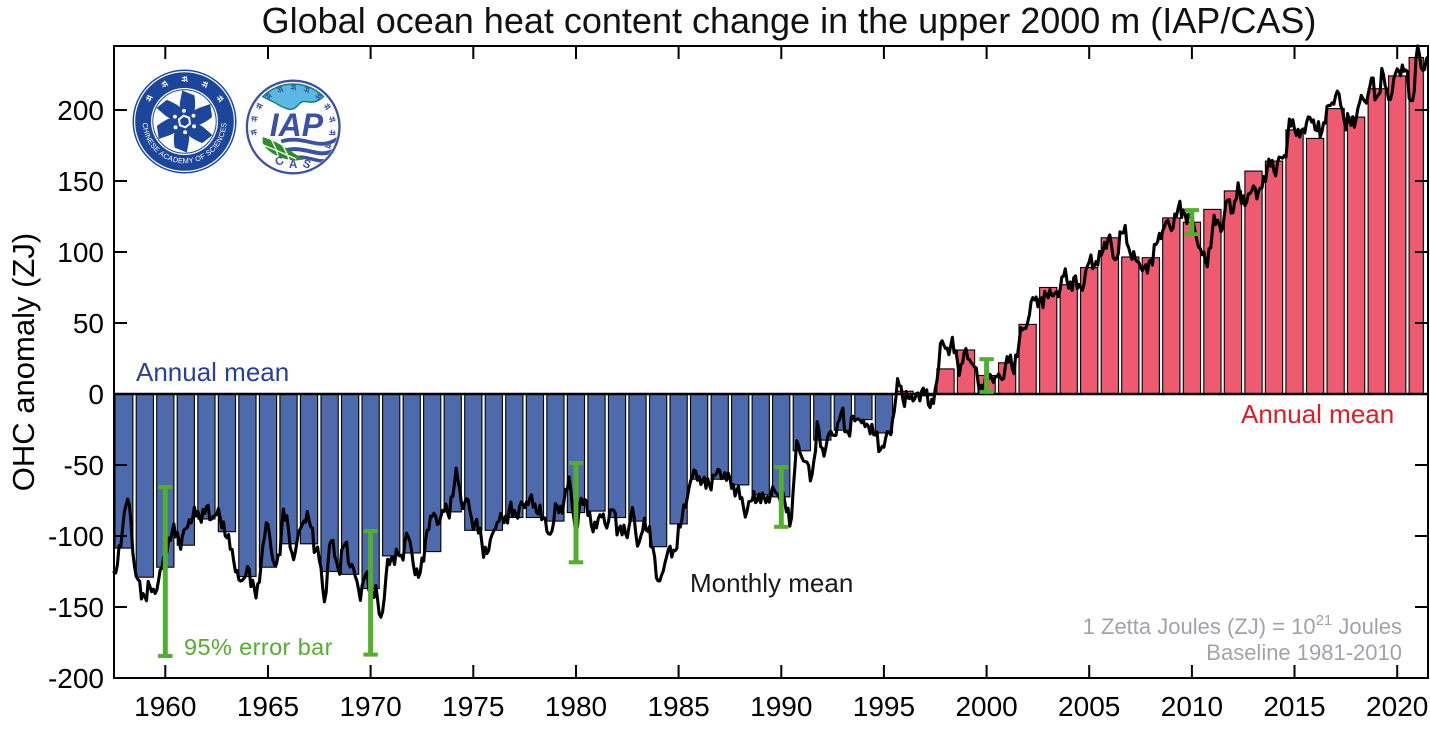  What do you see at coordinates (297, 125) in the screenshot?
I see `svg-text: IAP` at bounding box center [297, 125].